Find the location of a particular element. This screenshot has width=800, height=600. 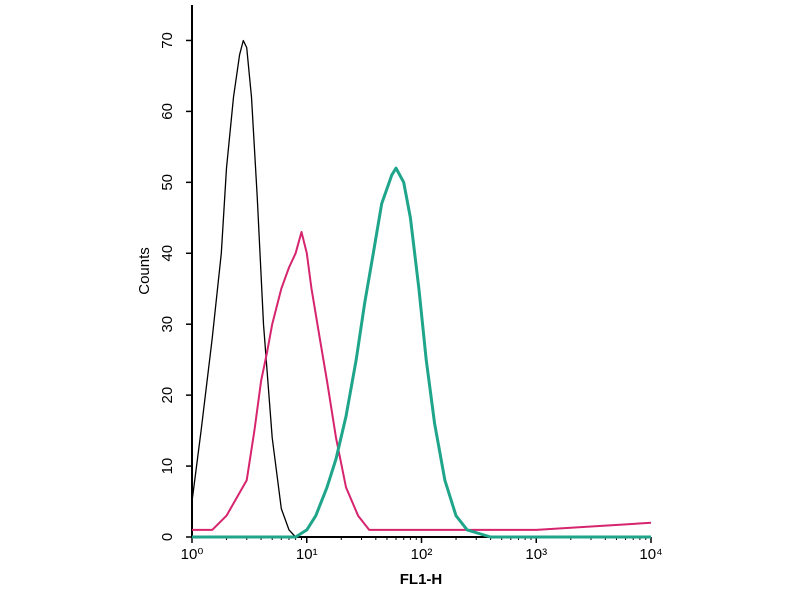

y-tick-label: 60 is located at coordinates (167, 111).